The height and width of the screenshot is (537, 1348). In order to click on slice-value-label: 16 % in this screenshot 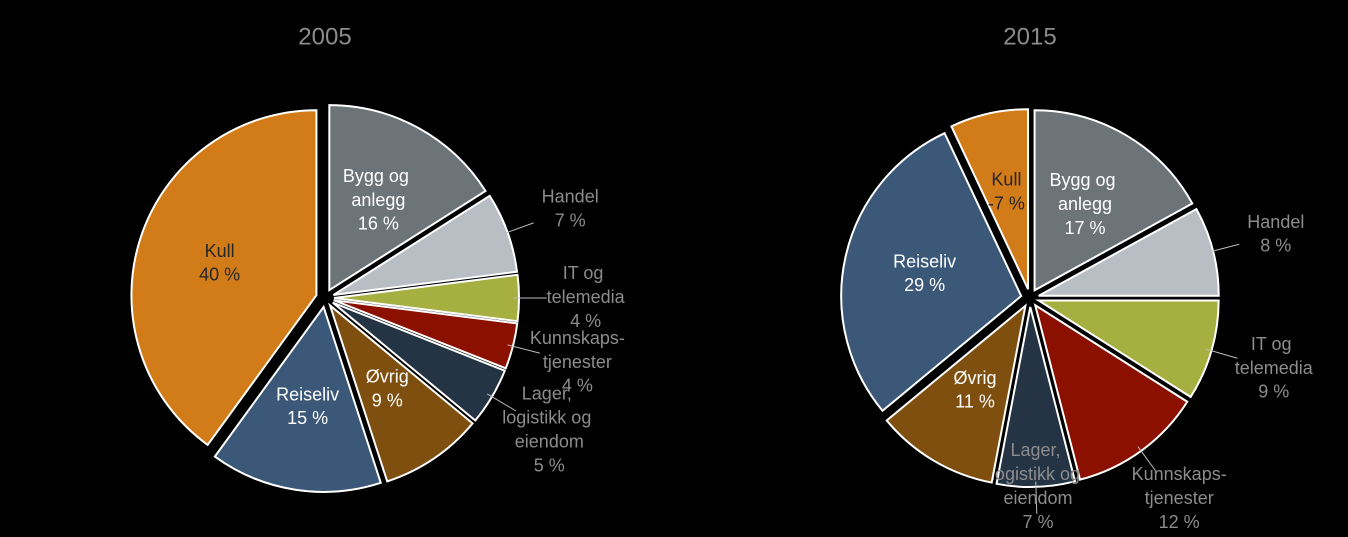, I will do `click(378, 224)`.